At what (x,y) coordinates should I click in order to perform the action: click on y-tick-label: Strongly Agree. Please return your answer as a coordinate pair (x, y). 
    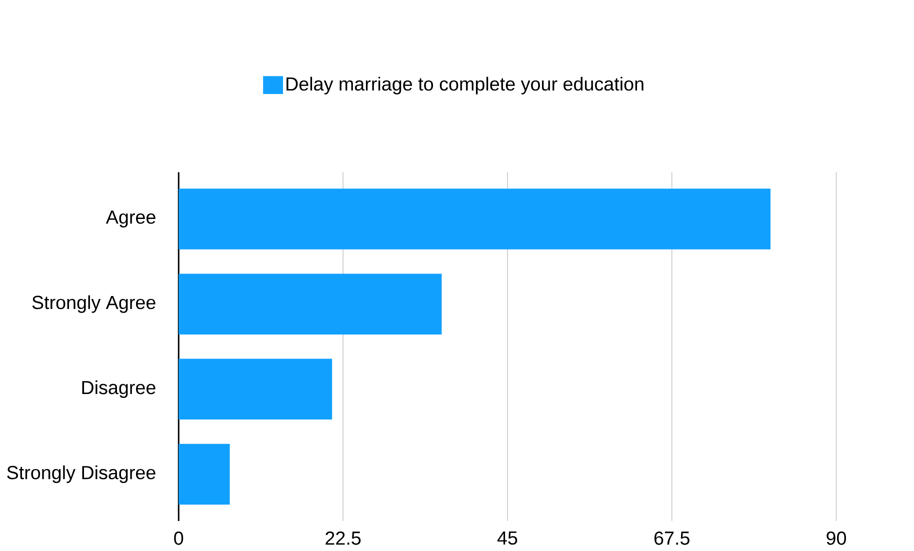
    Looking at the image, I should click on (94, 304).